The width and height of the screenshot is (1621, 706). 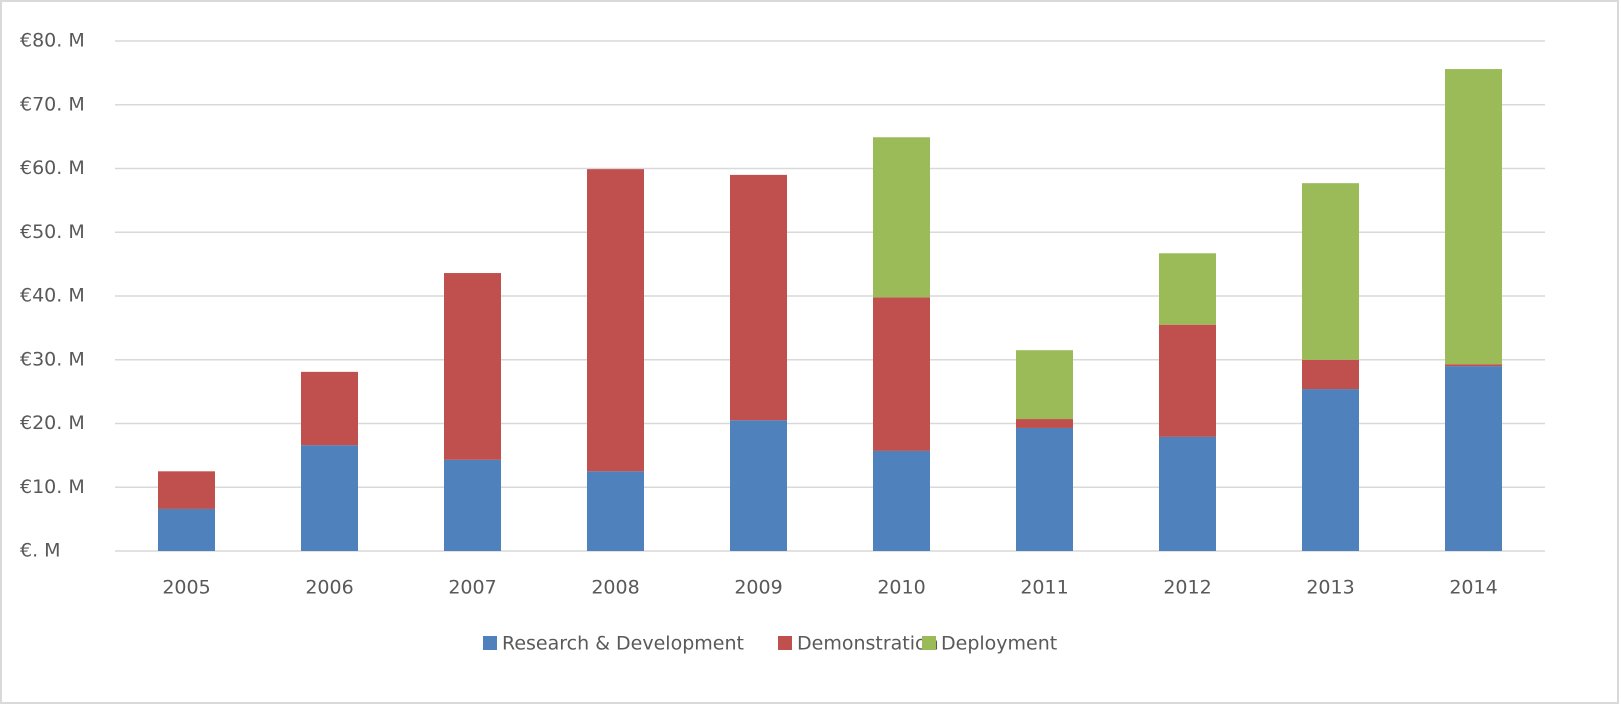 What do you see at coordinates (52, 104) in the screenshot?
I see `y-tick-label: €70. M` at bounding box center [52, 104].